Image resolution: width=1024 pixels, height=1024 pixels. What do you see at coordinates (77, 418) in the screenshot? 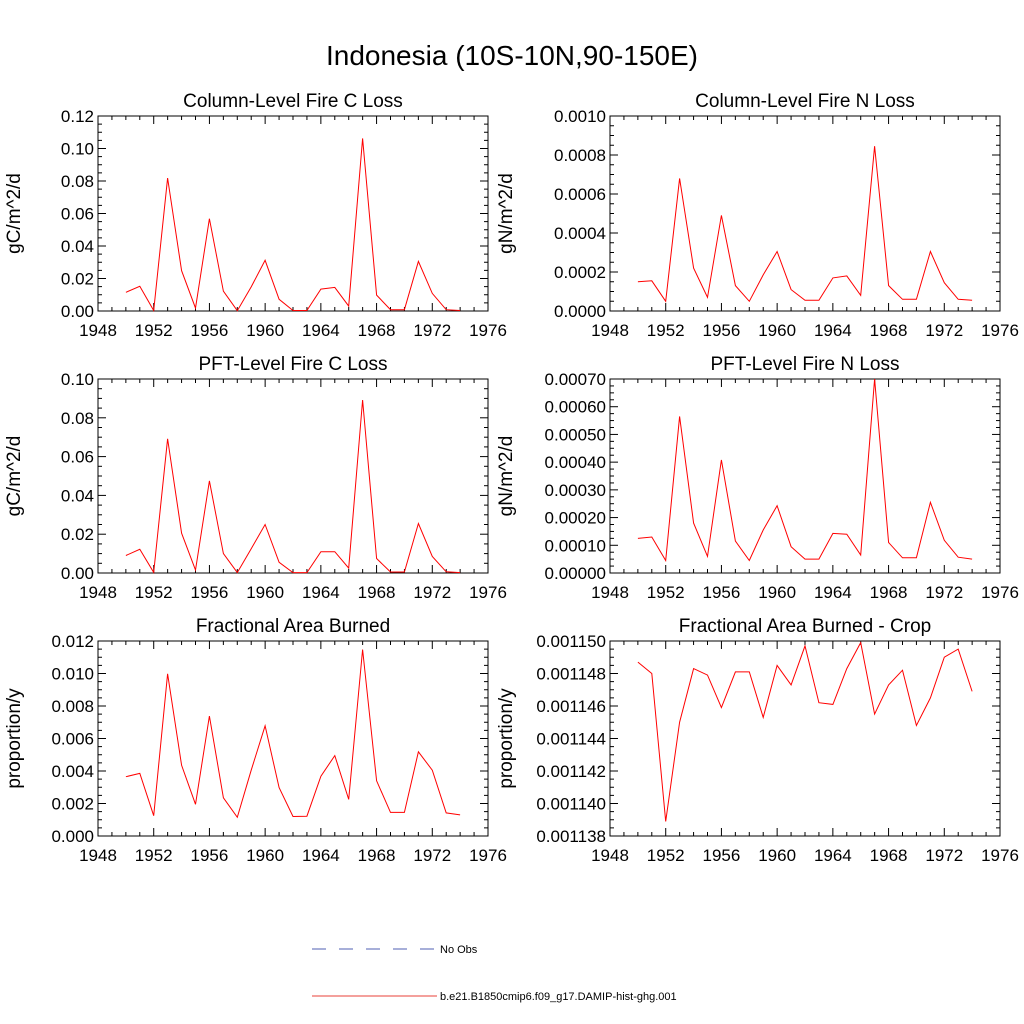
I see `y-tick-label: 0.08` at bounding box center [77, 418].